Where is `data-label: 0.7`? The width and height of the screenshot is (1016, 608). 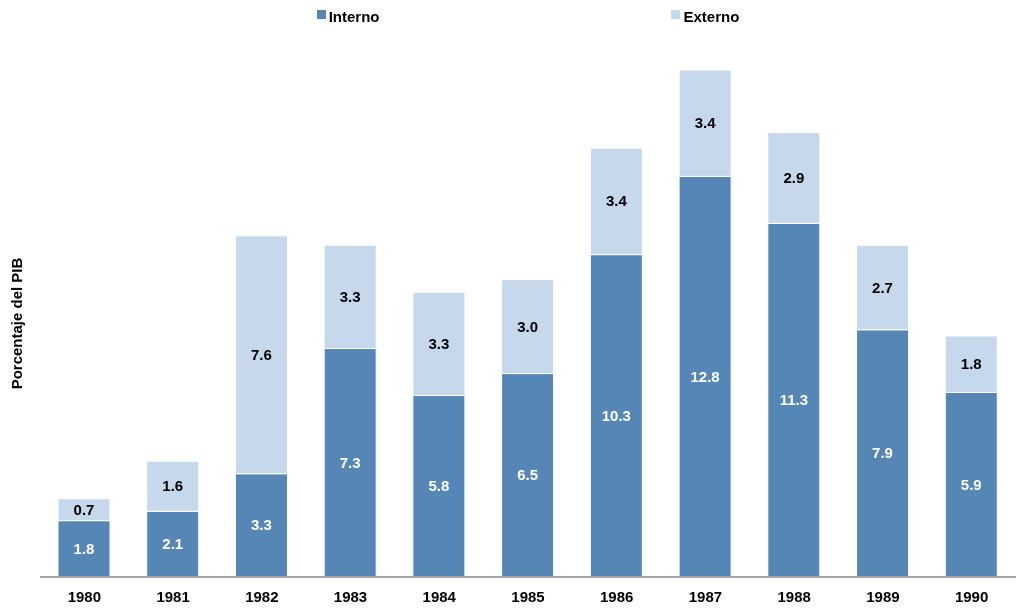
data-label: 0.7 is located at coordinates (84, 509).